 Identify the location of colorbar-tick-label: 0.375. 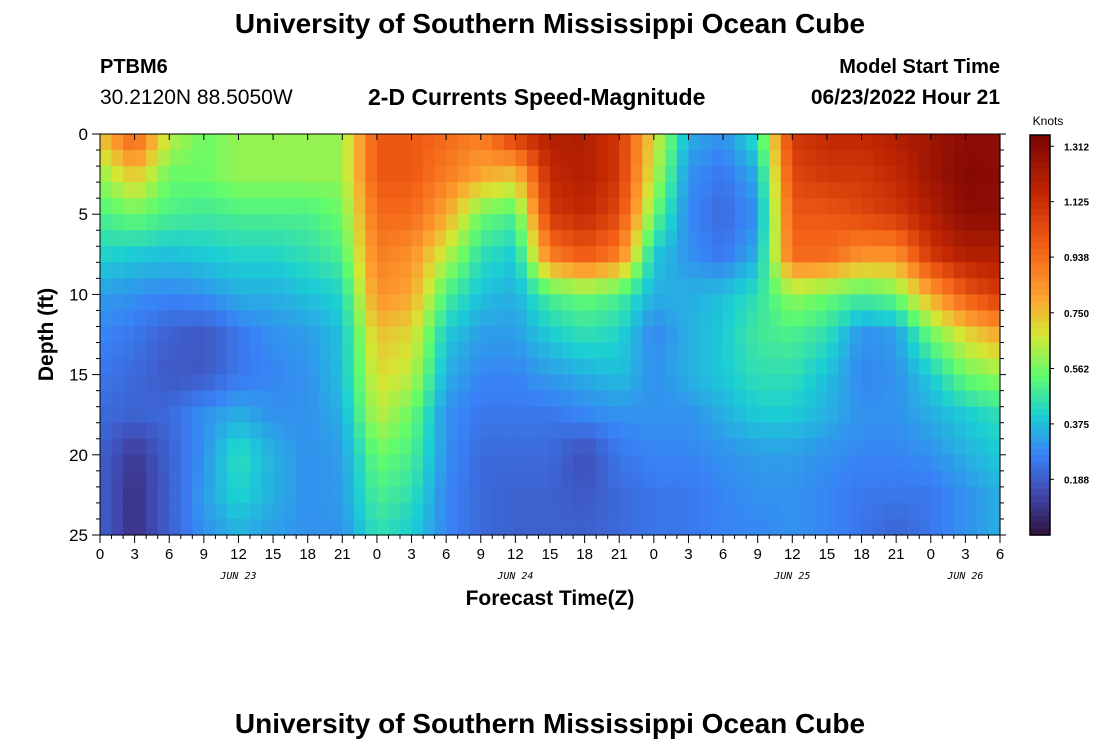
(1076, 425).